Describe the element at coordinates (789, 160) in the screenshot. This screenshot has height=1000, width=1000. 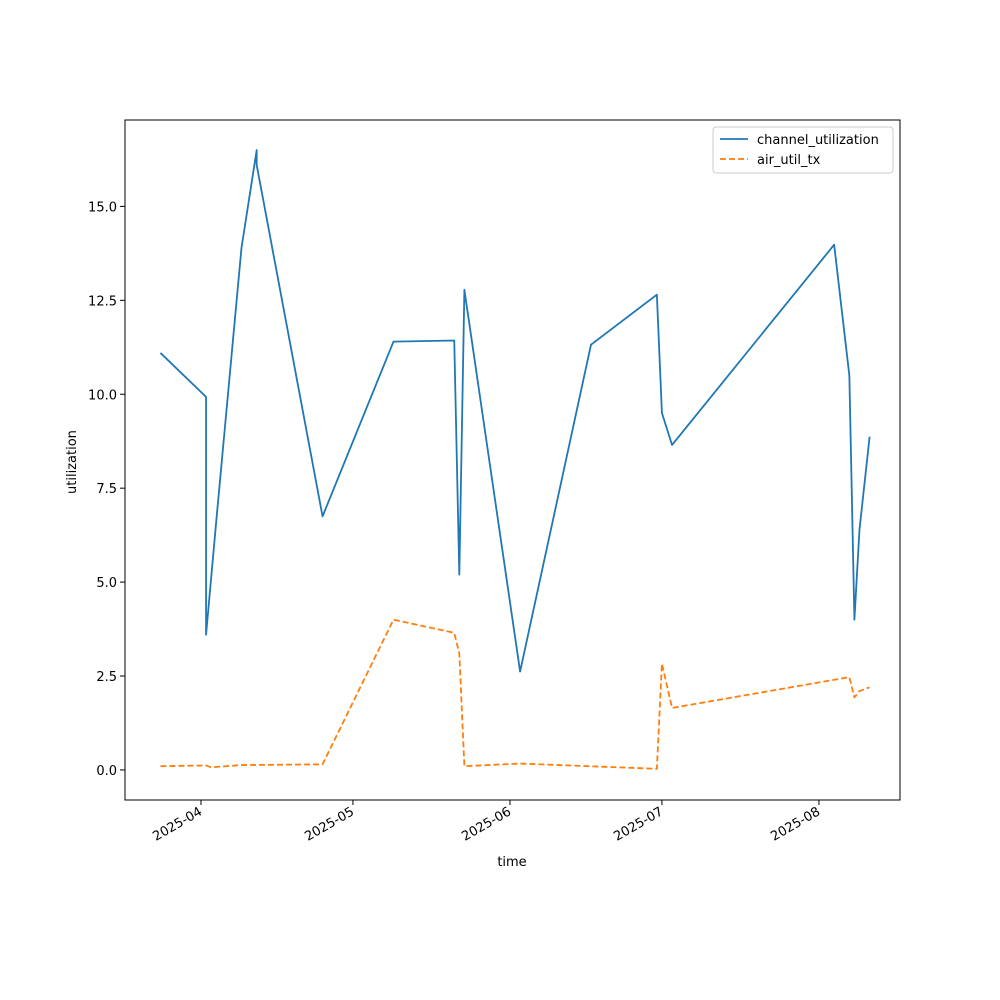
I see `legend-label-air-util-tx: air_util_tx` at that location.